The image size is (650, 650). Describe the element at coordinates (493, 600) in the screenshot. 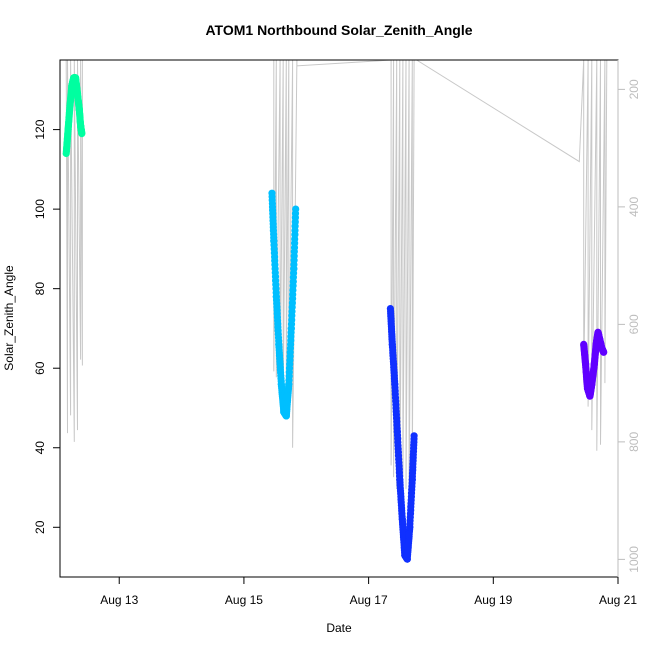

I see `x-tick-label: Aug 19` at that location.